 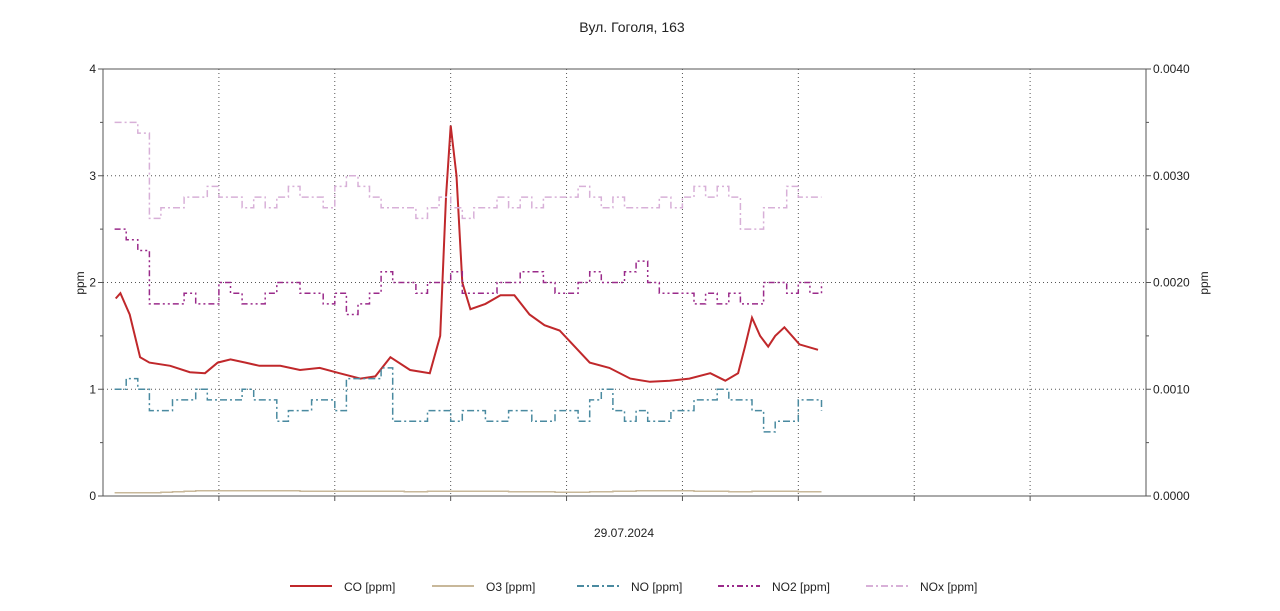 What do you see at coordinates (92, 389) in the screenshot?
I see `y-tick-label-left: 1` at bounding box center [92, 389].